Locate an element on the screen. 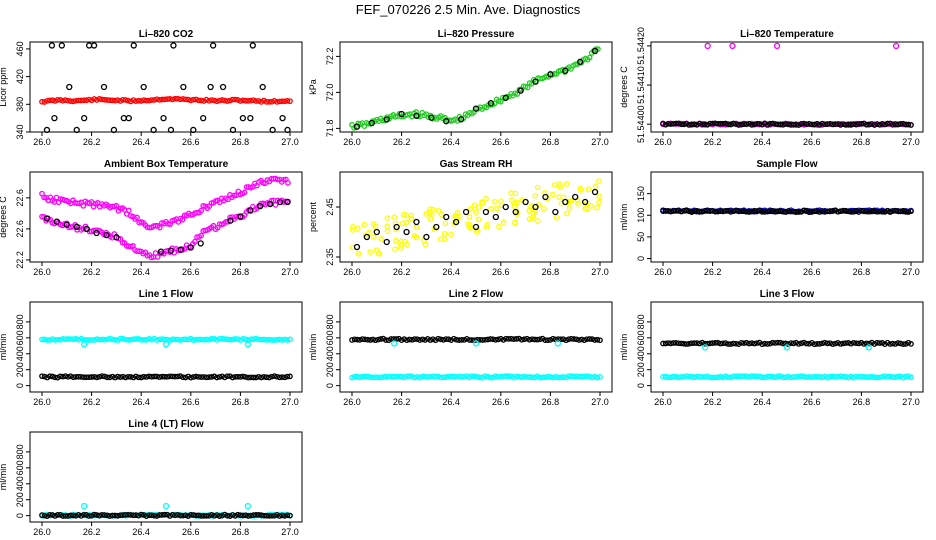 This screenshot has width=936, height=540. y-tick-label: 100 is located at coordinates (641, 215).